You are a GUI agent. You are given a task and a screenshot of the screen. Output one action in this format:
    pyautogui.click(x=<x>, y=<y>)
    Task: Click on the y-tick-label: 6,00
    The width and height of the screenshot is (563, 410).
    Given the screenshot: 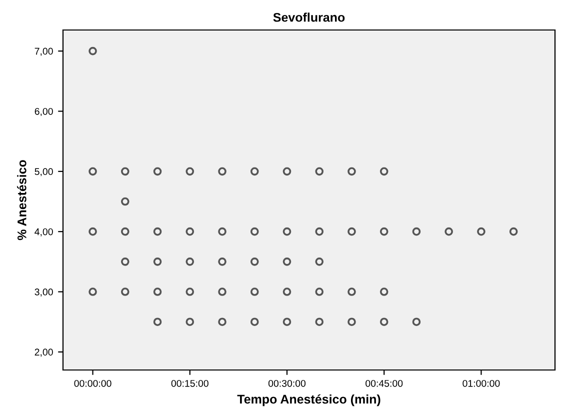 What is the action you would take?
    pyautogui.click(x=43, y=112)
    